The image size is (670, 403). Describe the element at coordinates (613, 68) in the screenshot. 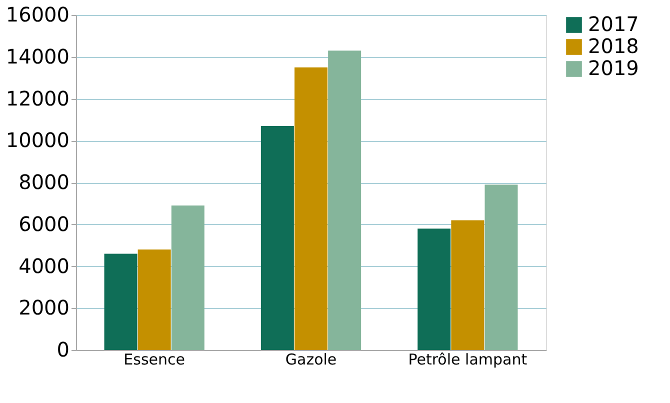

I see `legend-label: 2019` at that location.